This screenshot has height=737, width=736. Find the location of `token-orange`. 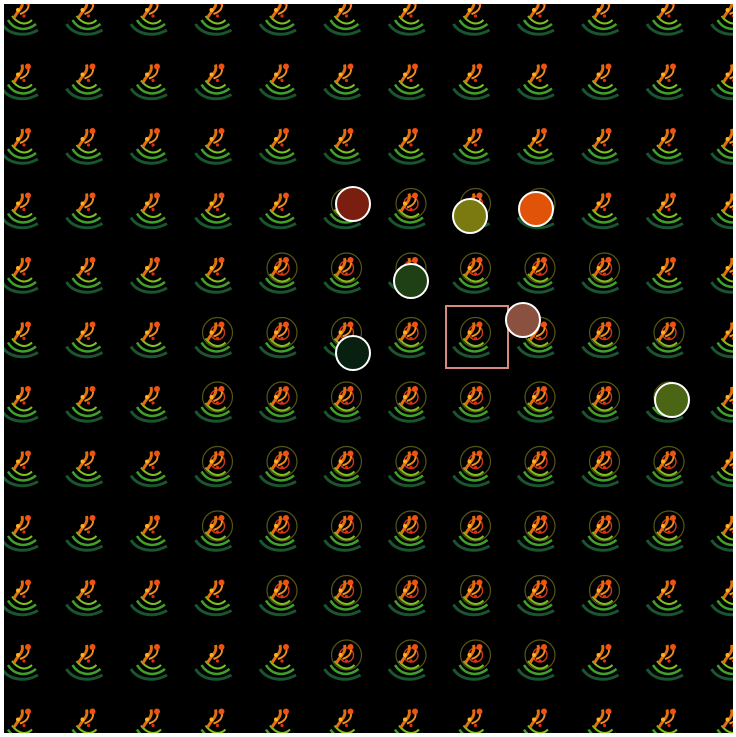

token-orange is located at coordinates (536, 208).